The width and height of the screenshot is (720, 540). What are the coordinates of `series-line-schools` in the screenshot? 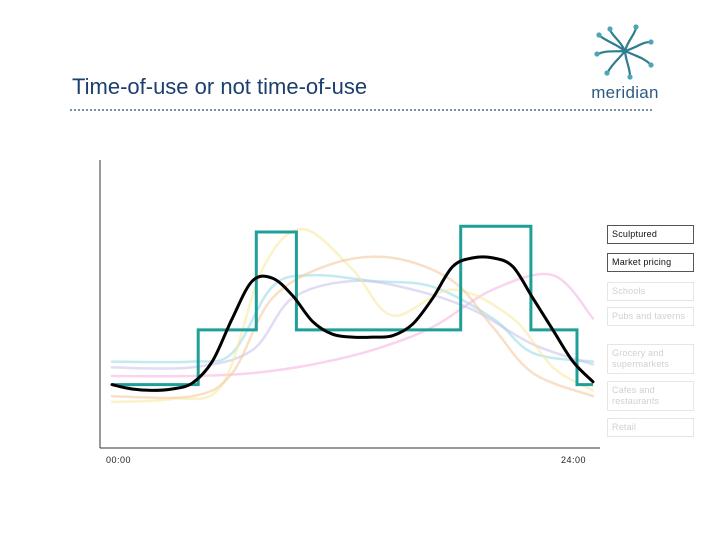 It's located at (352, 318).